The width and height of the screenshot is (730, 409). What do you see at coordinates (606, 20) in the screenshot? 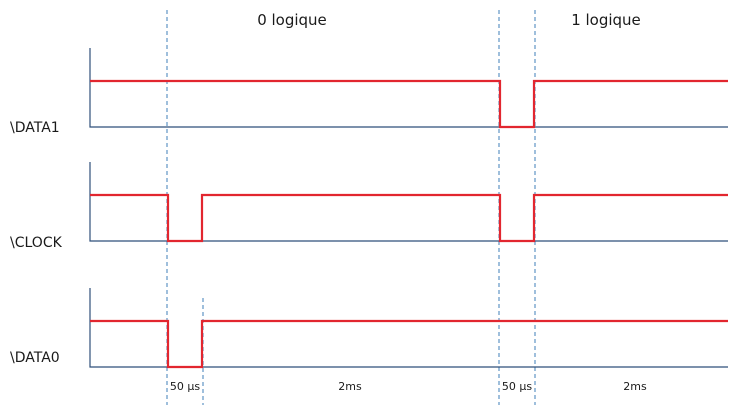
I see `header-one-logique: 1 logique` at bounding box center [606, 20].